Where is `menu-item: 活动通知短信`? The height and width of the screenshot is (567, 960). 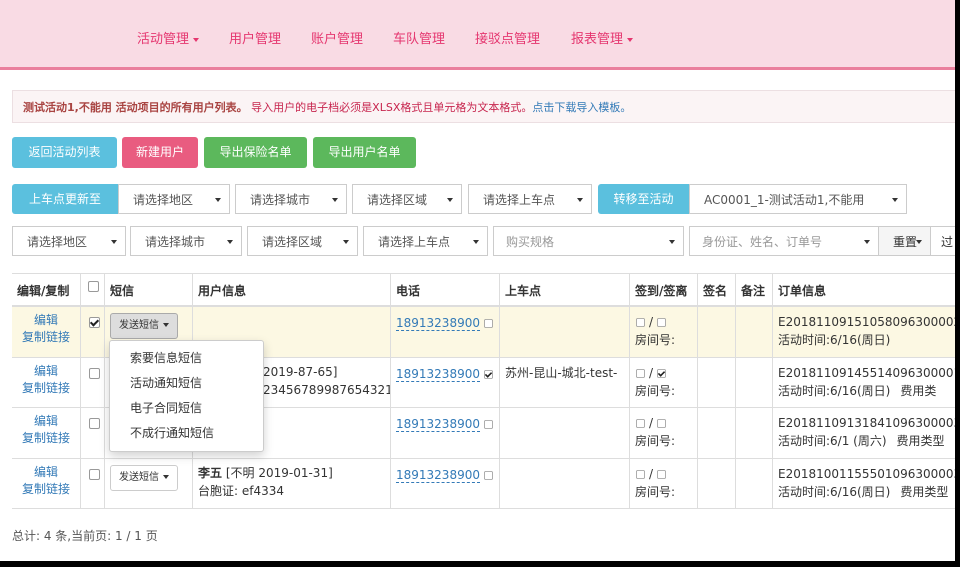 menu-item: 活动通知短信 is located at coordinates (166, 383).